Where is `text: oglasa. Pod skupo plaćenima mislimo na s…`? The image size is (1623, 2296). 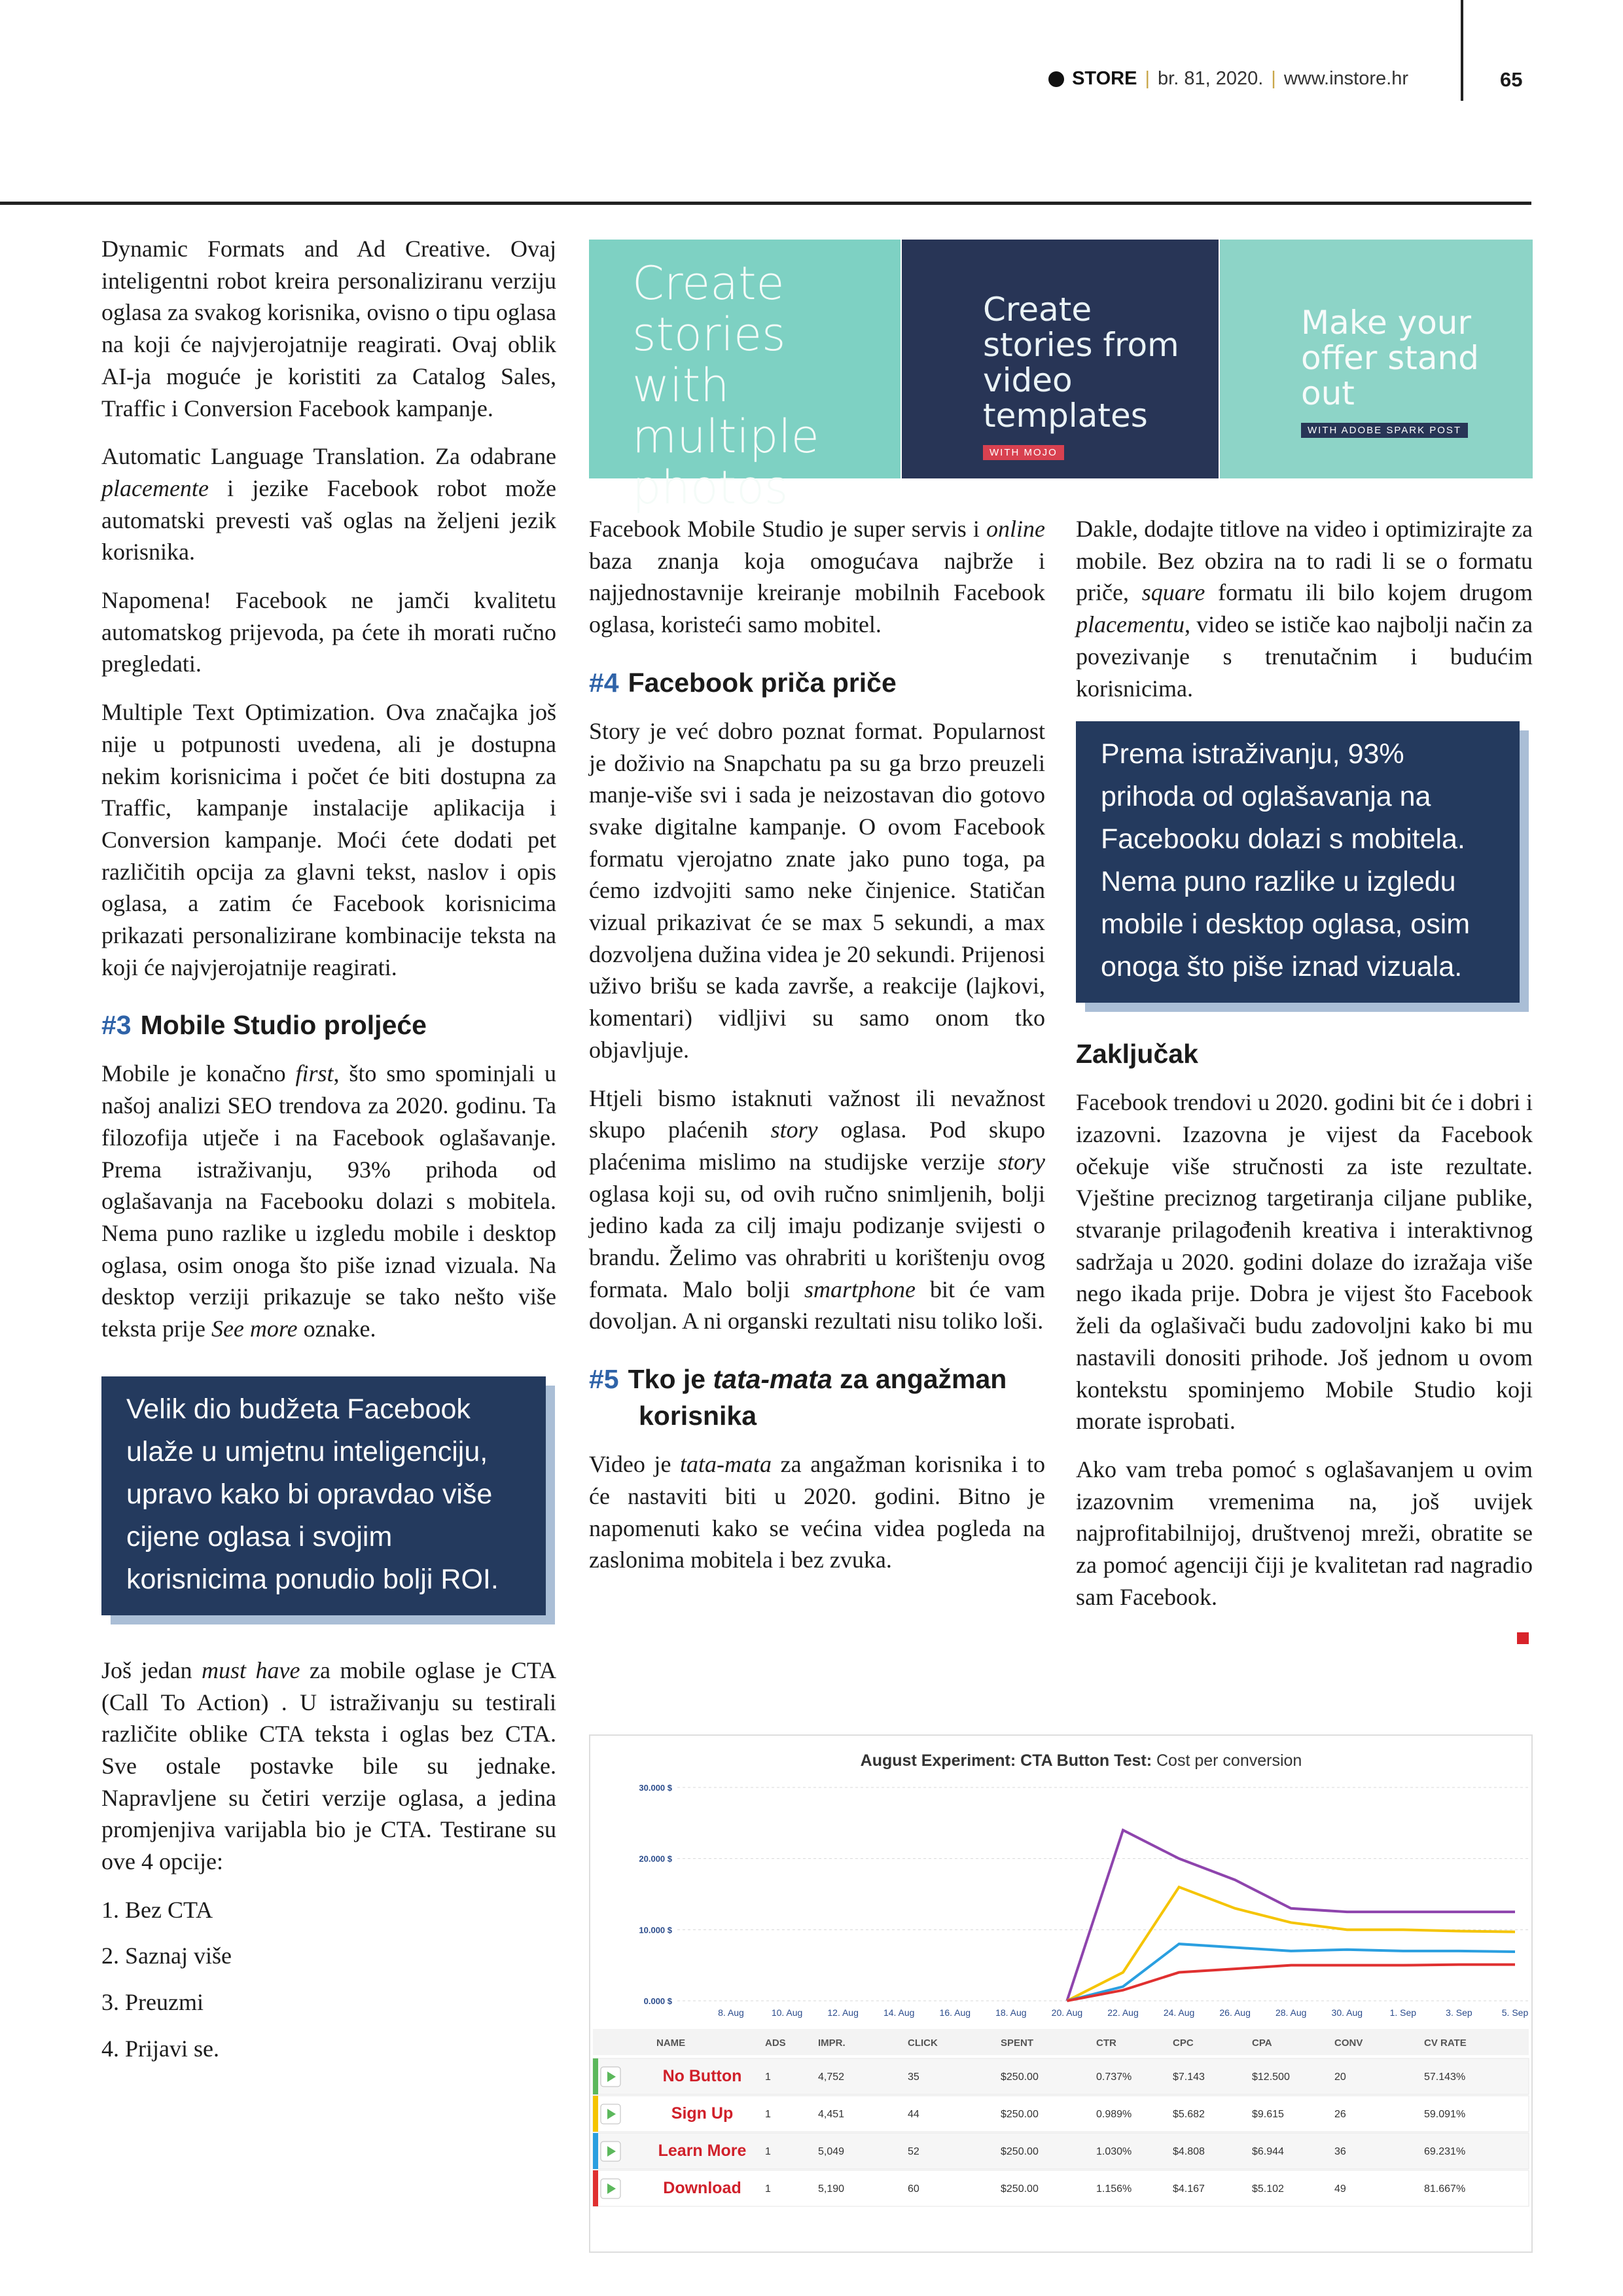
text: oglasa. Pod skupo plaćenima mislimo na s… is located at coordinates (818, 1146).